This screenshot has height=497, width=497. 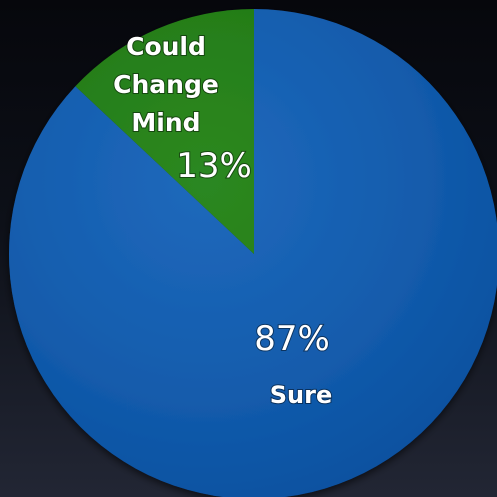 What do you see at coordinates (301, 395) in the screenshot?
I see `slice-category-label: Sure` at bounding box center [301, 395].